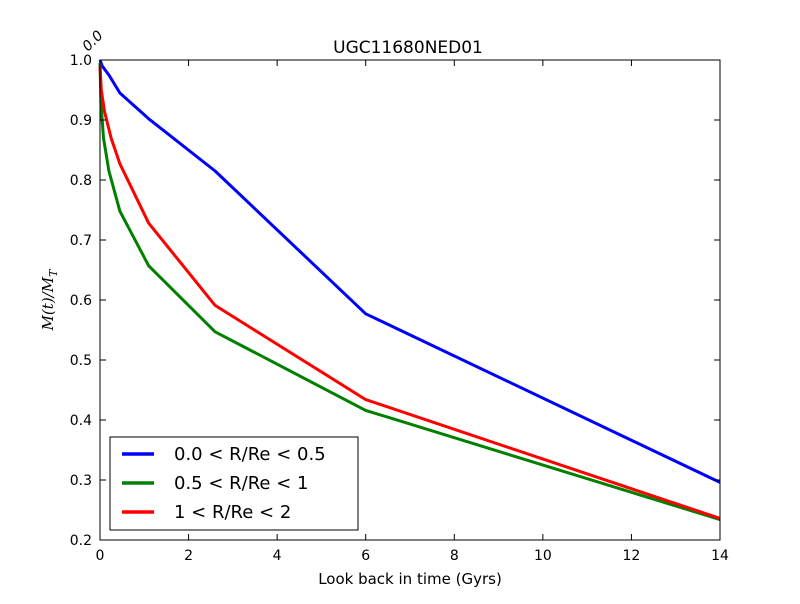 Image resolution: width=800 pixels, height=604 pixels. I want to click on chart-title: UGC11680NED01, so click(408, 48).